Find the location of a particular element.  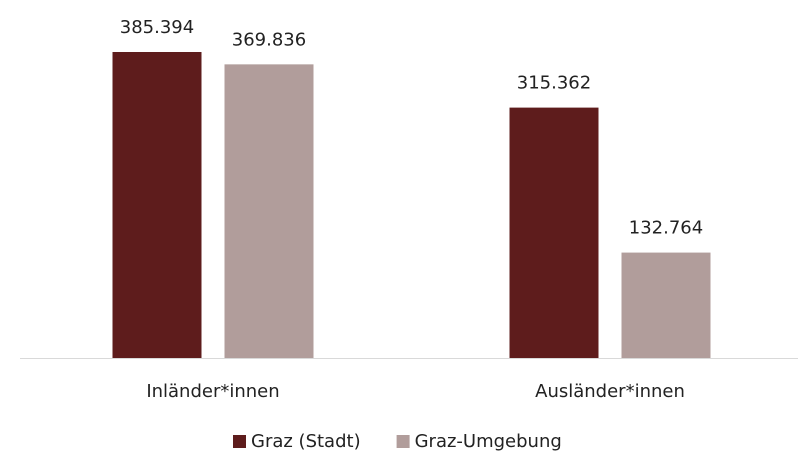

legend-label: Graz (Stadt) is located at coordinates (306, 441).